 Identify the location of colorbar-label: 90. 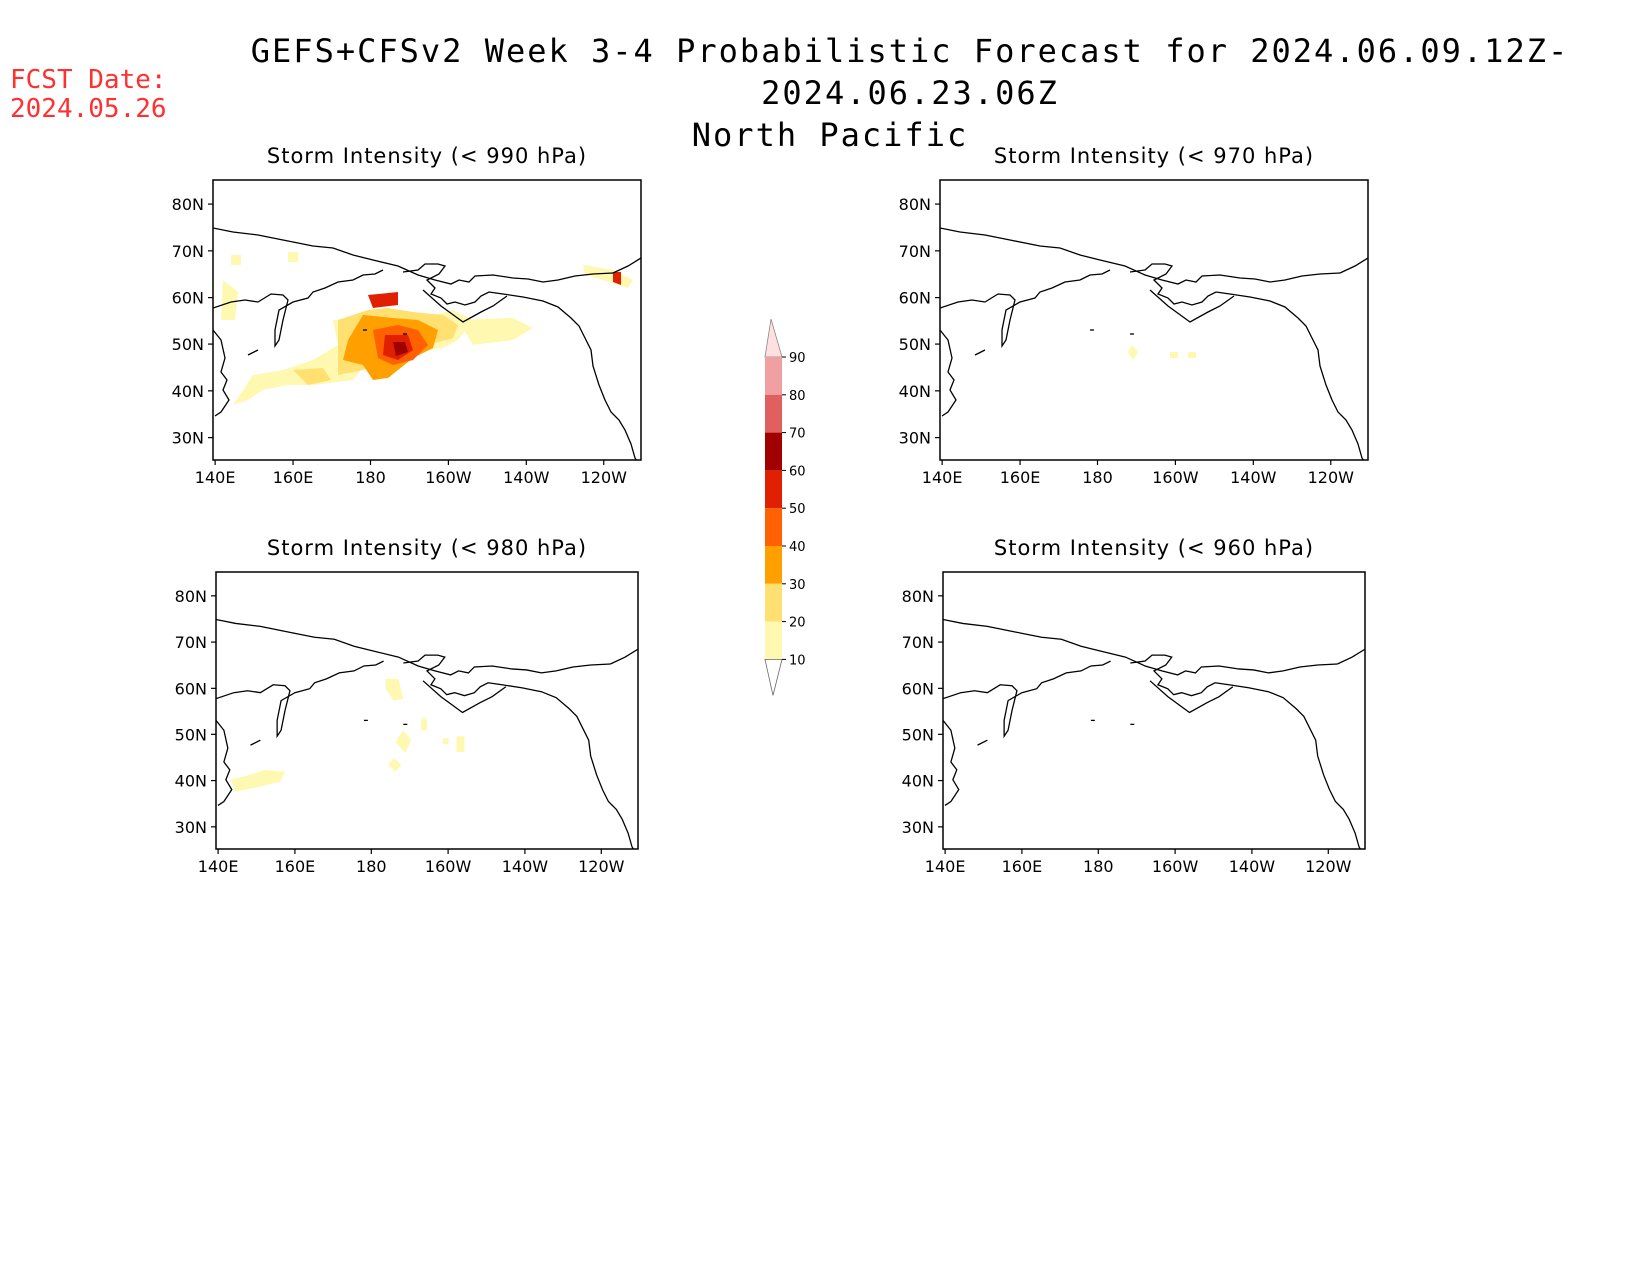
(797, 358).